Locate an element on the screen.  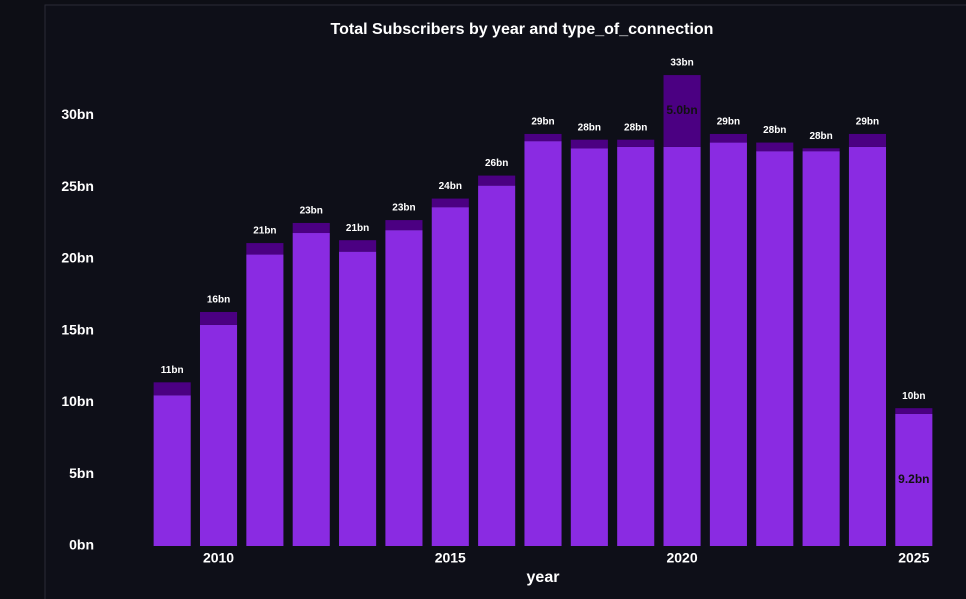
y-tick-label: 10bn is located at coordinates (77, 401).